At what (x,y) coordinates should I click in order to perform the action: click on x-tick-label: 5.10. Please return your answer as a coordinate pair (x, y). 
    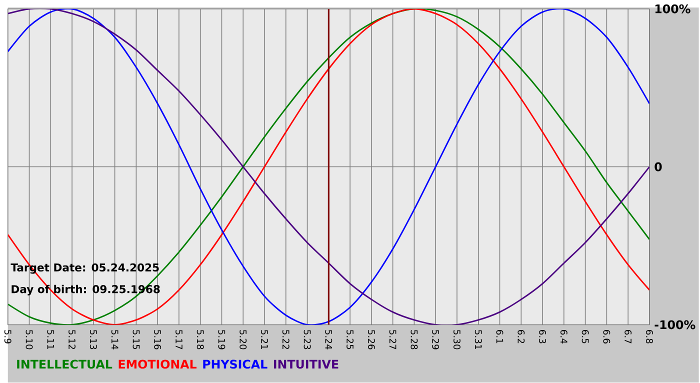
    Looking at the image, I should click on (29, 340).